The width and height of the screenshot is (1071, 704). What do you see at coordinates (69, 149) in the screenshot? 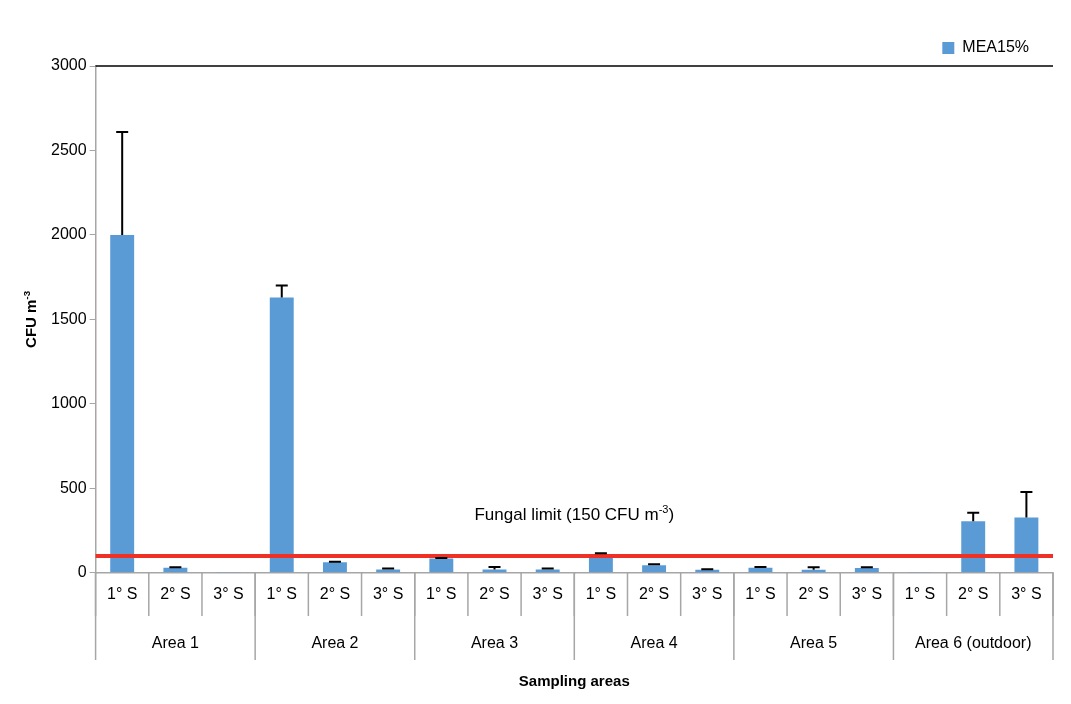
I see `y-tick-label: 2500` at bounding box center [69, 149].